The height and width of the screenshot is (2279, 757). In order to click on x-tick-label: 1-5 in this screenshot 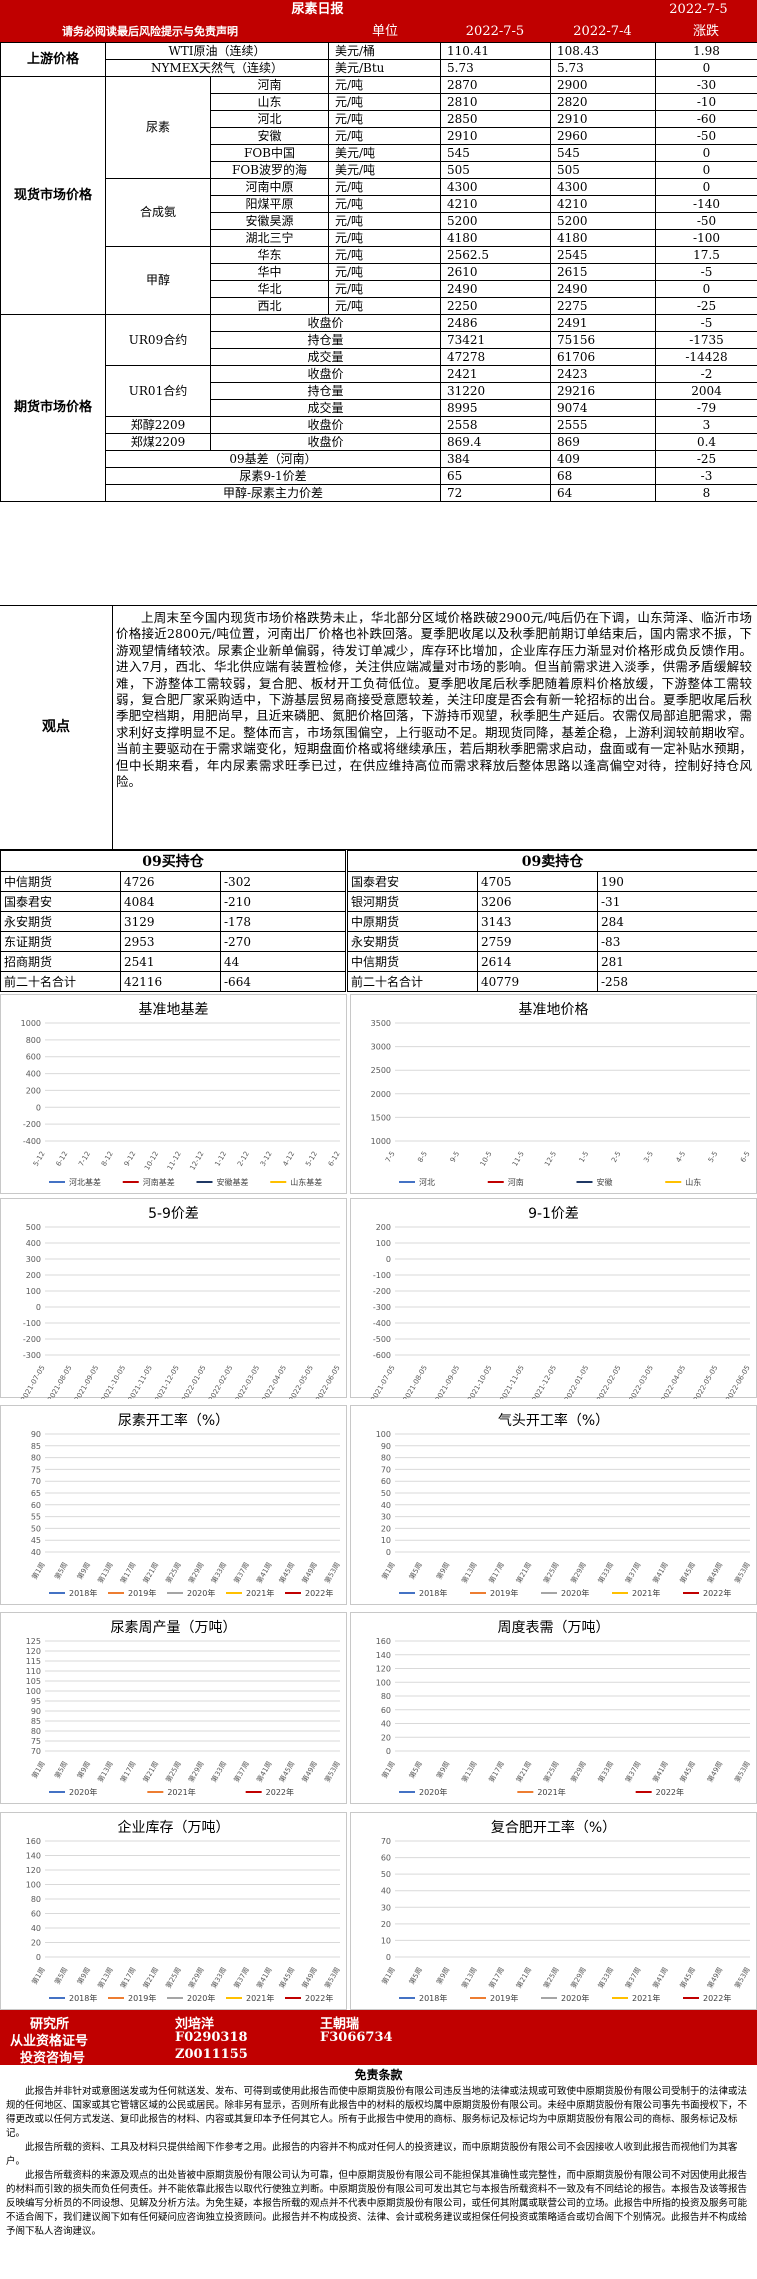, I will do `click(584, 1157)`.